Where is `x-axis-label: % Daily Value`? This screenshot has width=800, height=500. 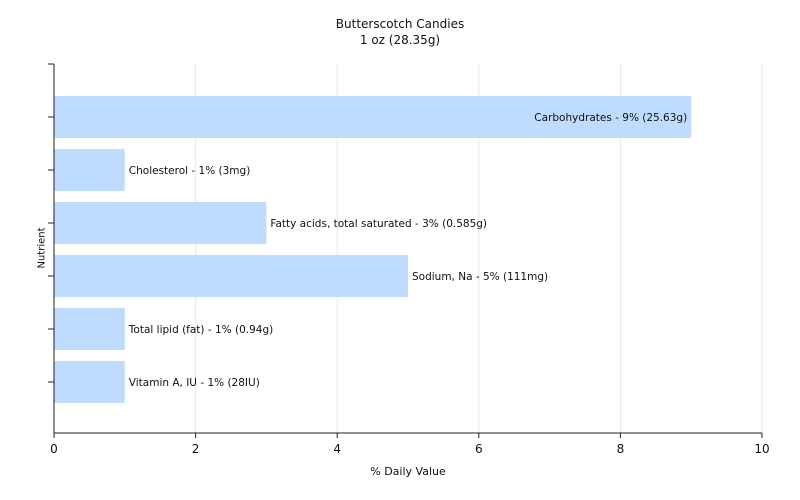
x-axis-label: % Daily Value is located at coordinates (408, 471).